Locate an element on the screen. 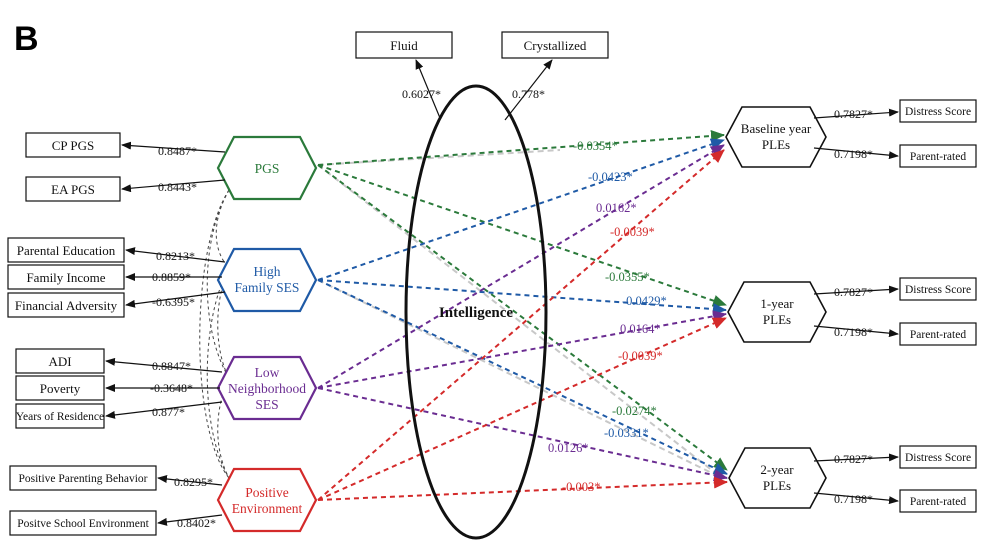 The image size is (983, 552). pgs-node: PGS is located at coordinates (267, 168).